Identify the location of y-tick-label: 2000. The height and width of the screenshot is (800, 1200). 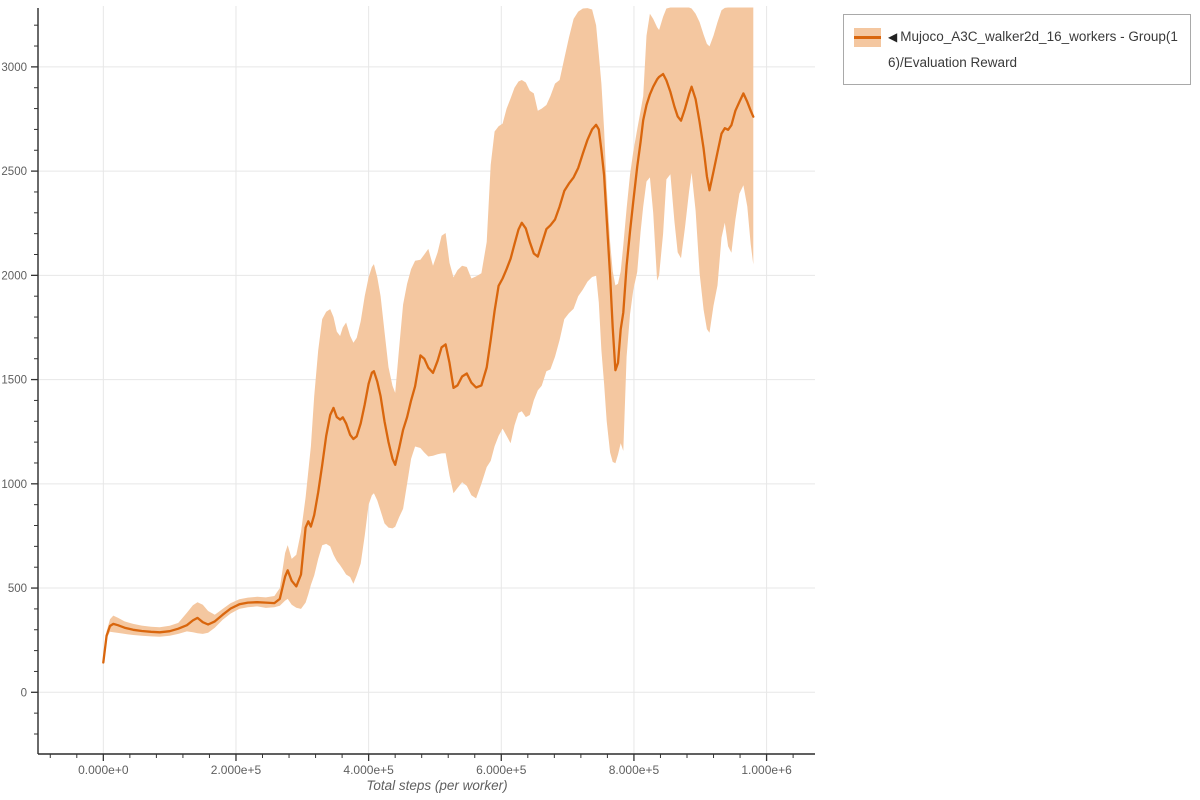
(14, 276).